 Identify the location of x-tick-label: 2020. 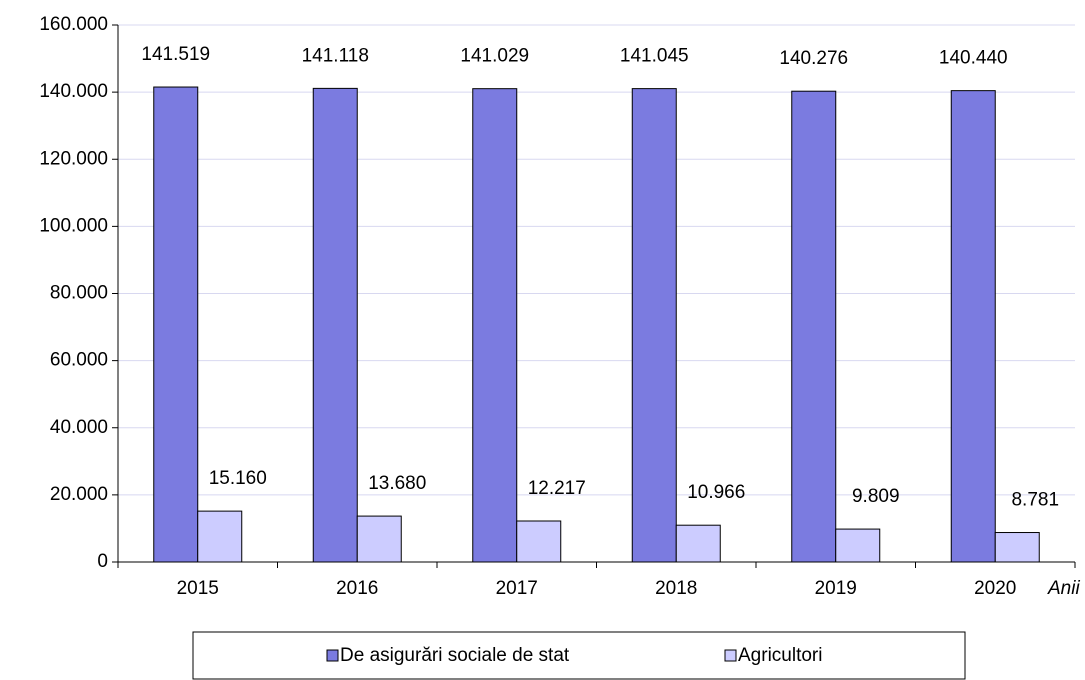
(995, 588).